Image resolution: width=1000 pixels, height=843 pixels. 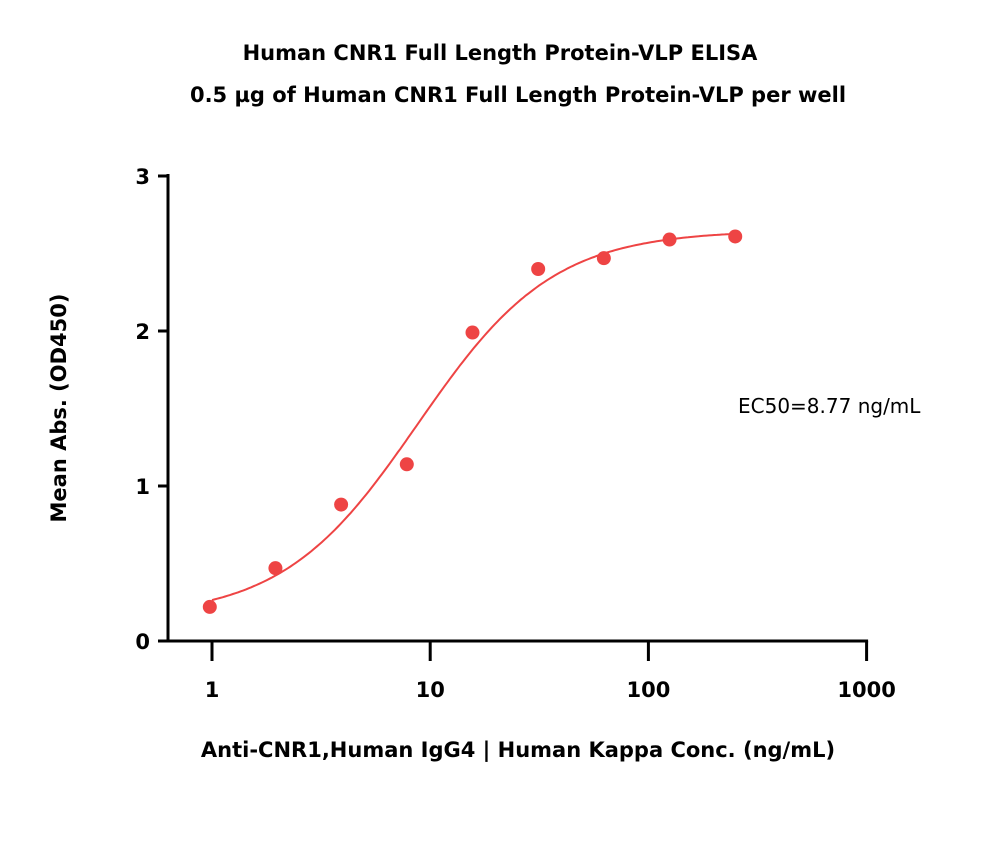 I want to click on x-tick-label: 10, so click(x=430, y=690).